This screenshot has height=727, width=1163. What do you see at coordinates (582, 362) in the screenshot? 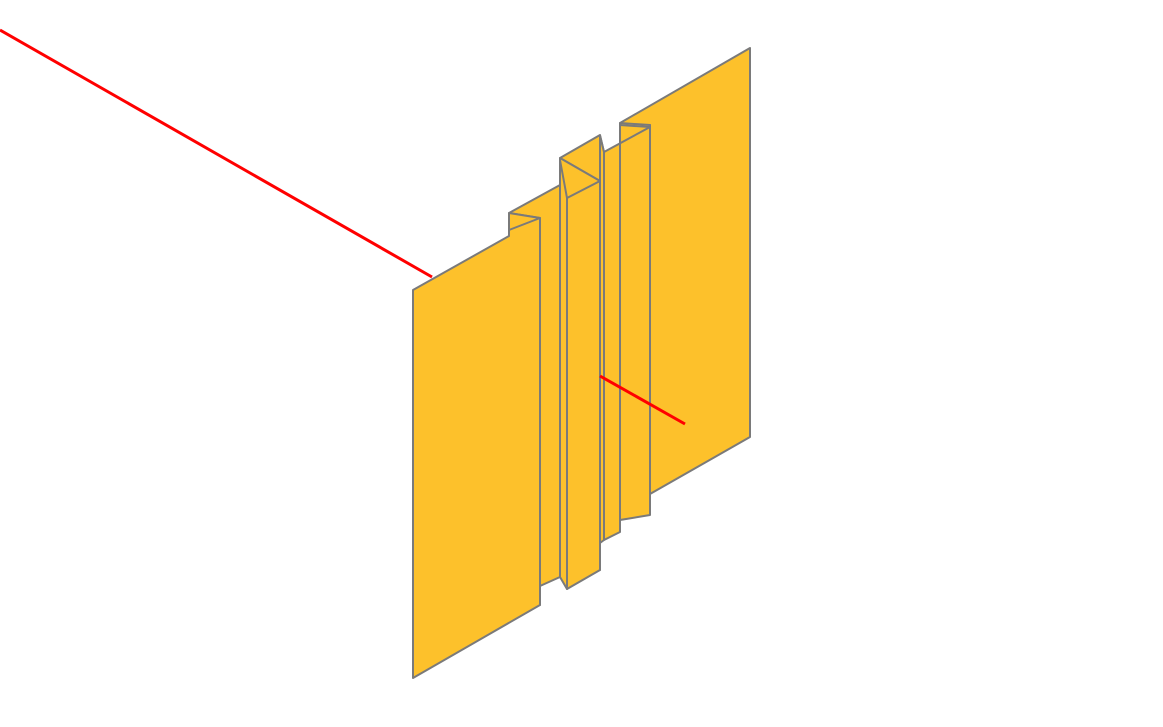
I see `center-fold` at bounding box center [582, 362].